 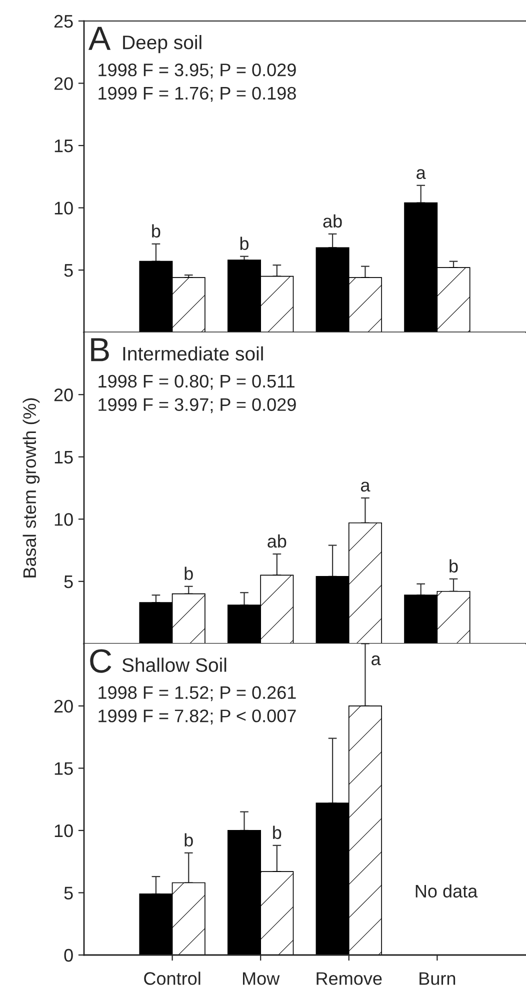 What do you see at coordinates (261, 978) in the screenshot?
I see `x-tick-label: Mow` at bounding box center [261, 978].